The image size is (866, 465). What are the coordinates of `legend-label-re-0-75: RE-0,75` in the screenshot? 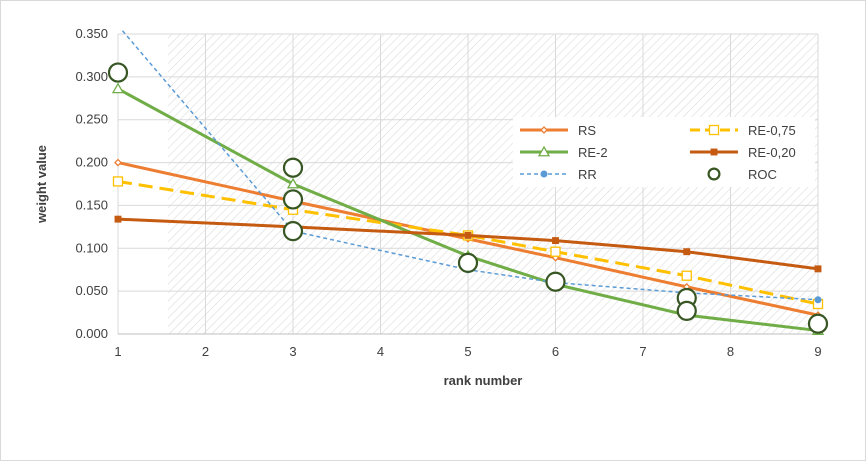 It's located at (772, 130).